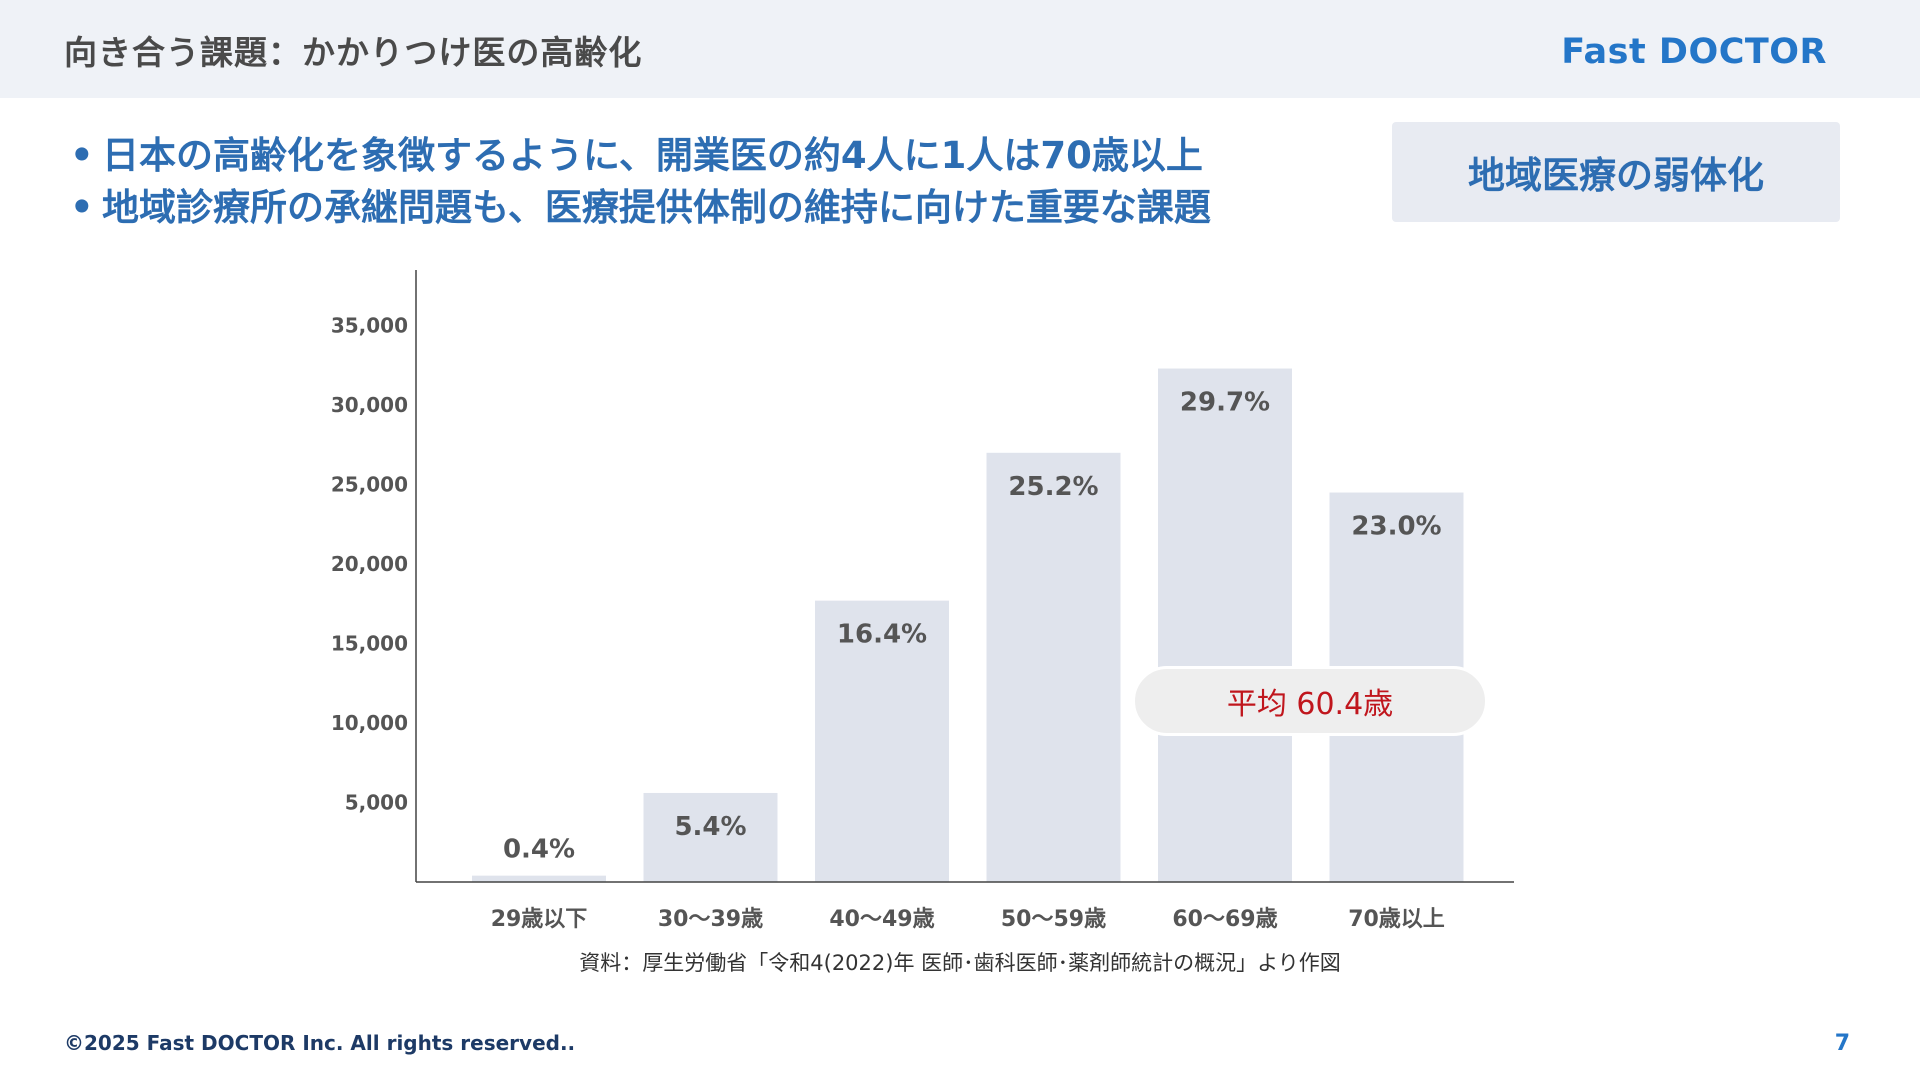 The image size is (1920, 1080). What do you see at coordinates (1224, 919) in the screenshot?
I see `x-tick-label: 60〜69歳` at bounding box center [1224, 919].